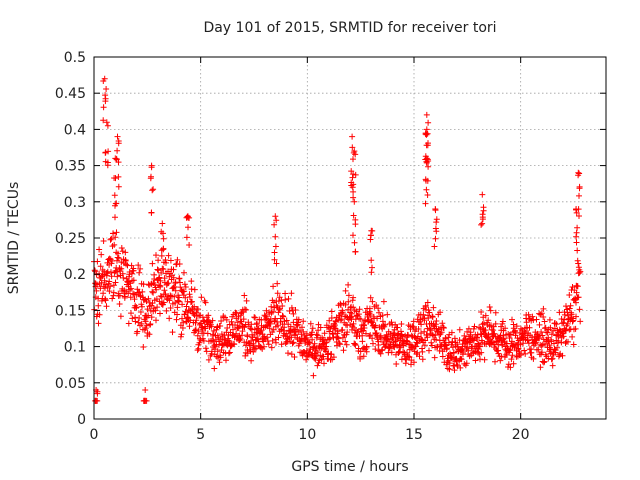 The width and height of the screenshot is (640, 480). I want to click on y-tick-label: 0.05, so click(70, 384).